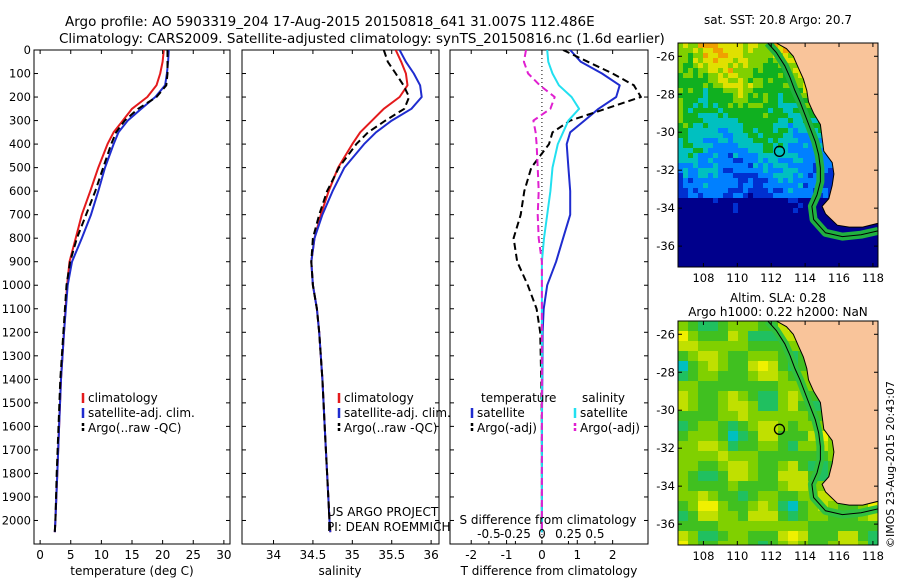 The width and height of the screenshot is (900, 580). Describe the element at coordinates (16, 403) in the screenshot. I see `y-tick-label: 1500` at that location.